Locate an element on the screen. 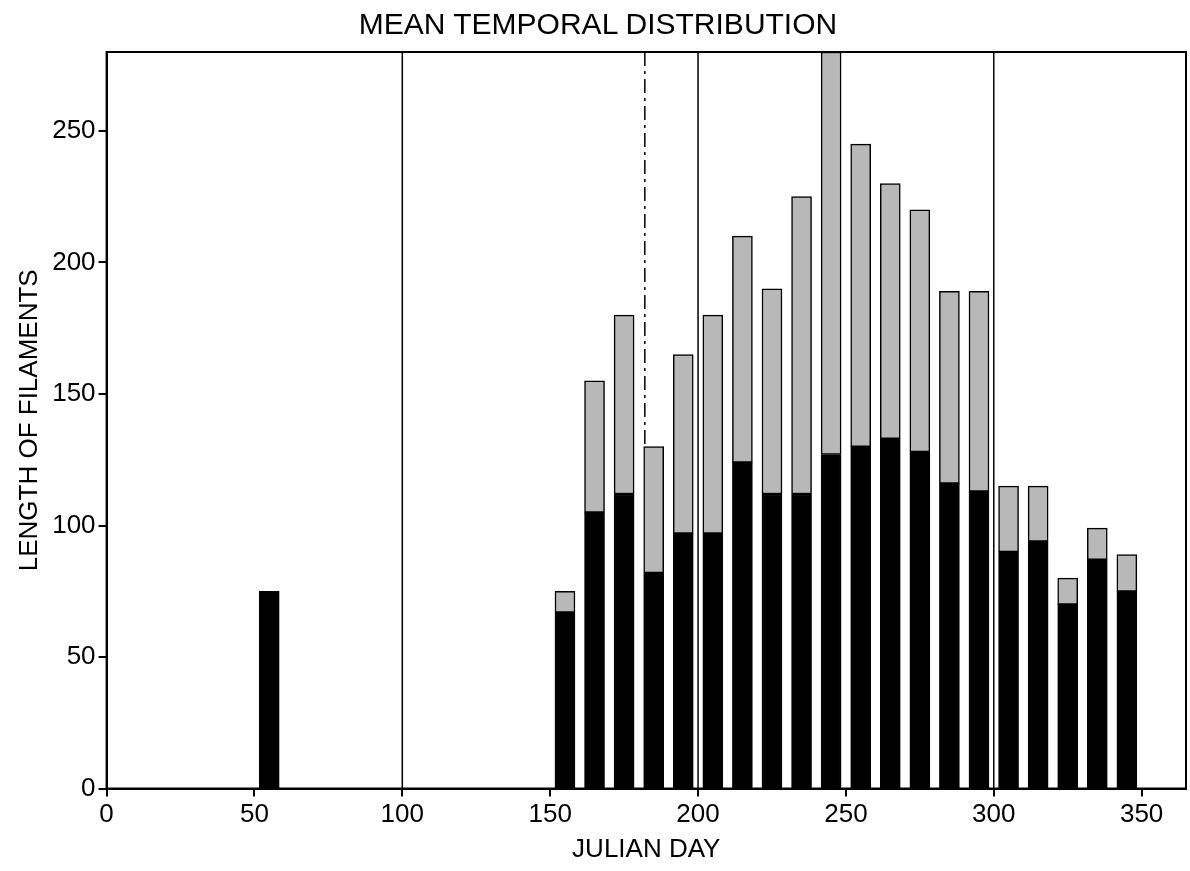 The height and width of the screenshot is (871, 1190). y-axis-title: LENGTH OF FILAMENTS is located at coordinates (27, 420).